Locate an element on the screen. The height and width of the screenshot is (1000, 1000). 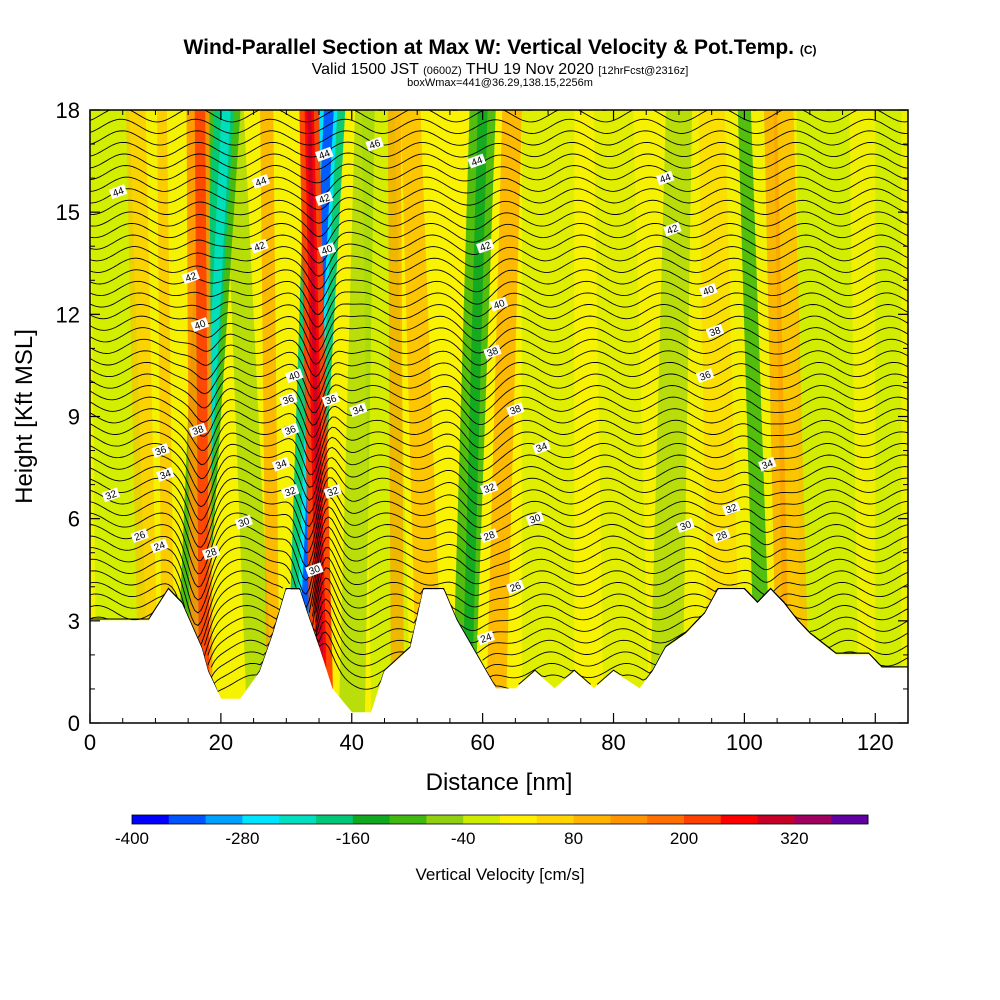
contour-label: 28 is located at coordinates (211, 553).